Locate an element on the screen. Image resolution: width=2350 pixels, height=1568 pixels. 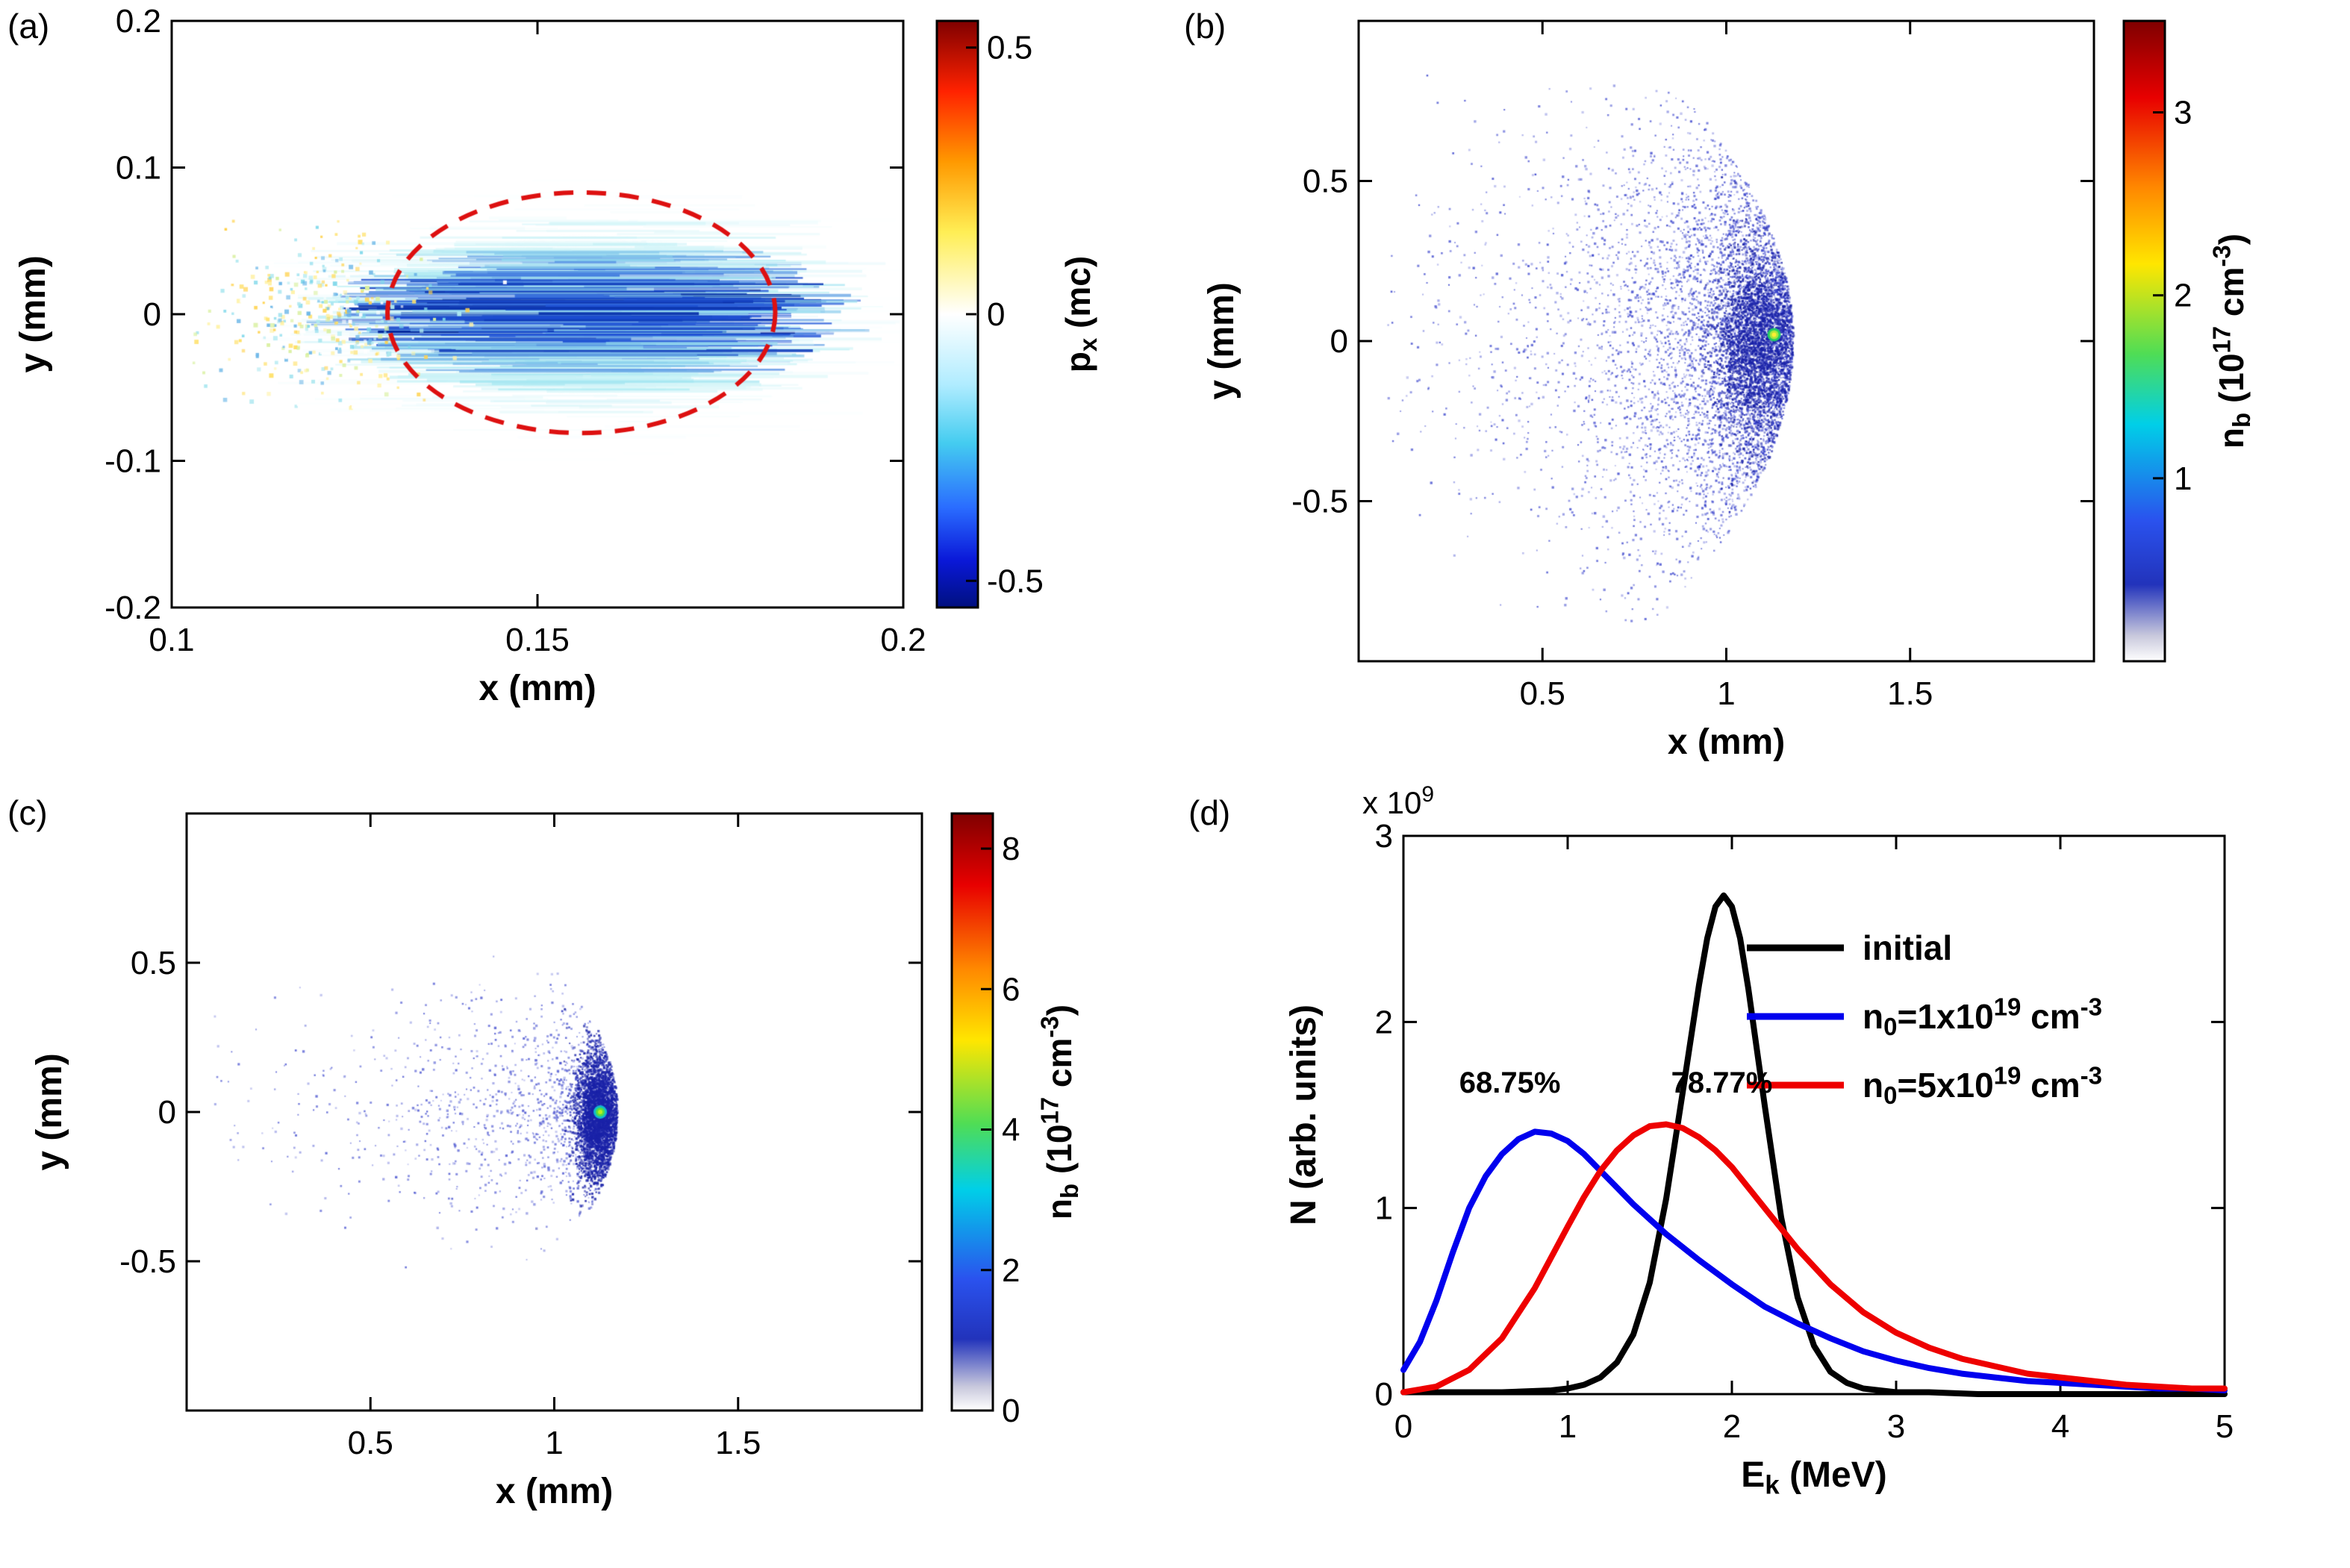
annotation-percentage-1: 78.77% is located at coordinates (1722, 1082).